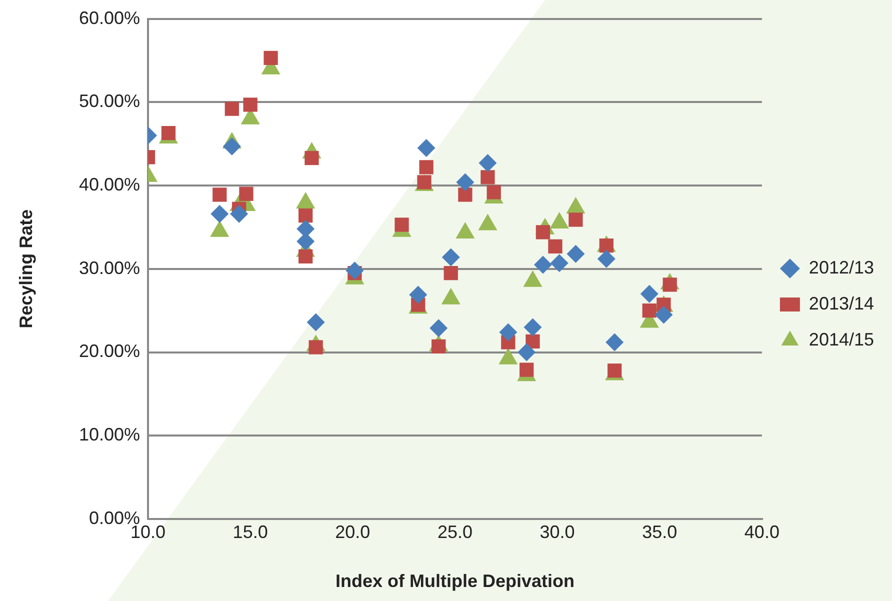 Image resolution: width=892 pixels, height=601 pixels. I want to click on y-tick-label: 40.00%, so click(109, 184).